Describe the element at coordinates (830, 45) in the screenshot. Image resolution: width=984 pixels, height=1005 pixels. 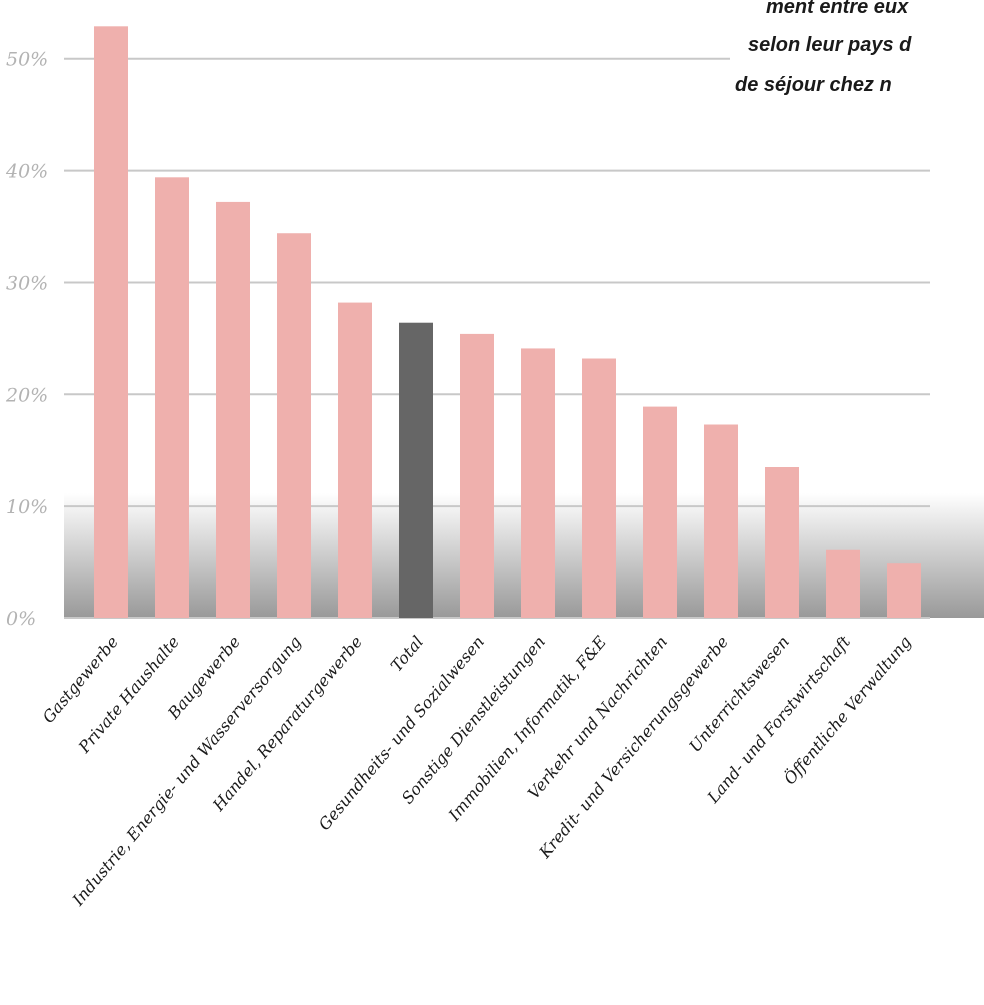
I see `annotation-line-2: selon leur pays d` at that location.